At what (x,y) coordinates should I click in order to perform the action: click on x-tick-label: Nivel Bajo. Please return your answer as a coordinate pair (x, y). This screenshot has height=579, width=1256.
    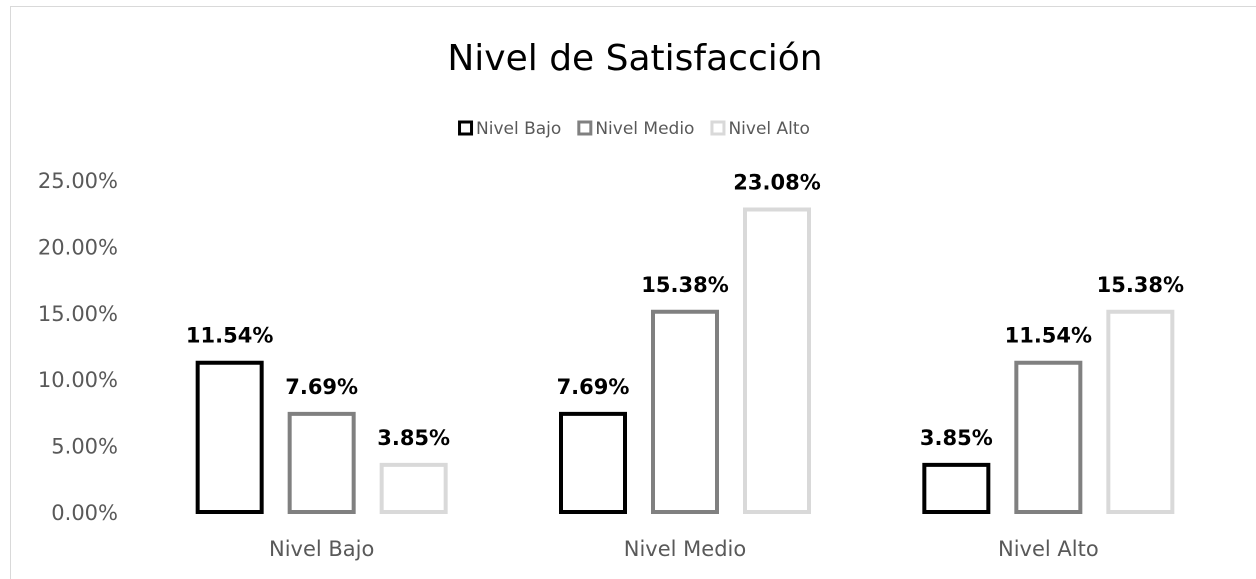
    Looking at the image, I should click on (321, 549).